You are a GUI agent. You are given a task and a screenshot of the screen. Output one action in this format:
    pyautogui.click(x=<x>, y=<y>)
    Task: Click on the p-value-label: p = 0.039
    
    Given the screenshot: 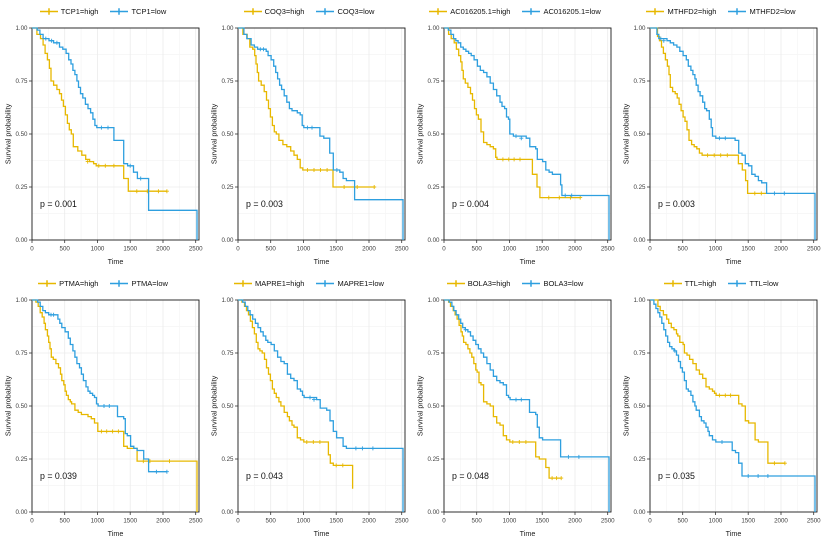 What is the action you would take?
    pyautogui.click(x=58, y=476)
    